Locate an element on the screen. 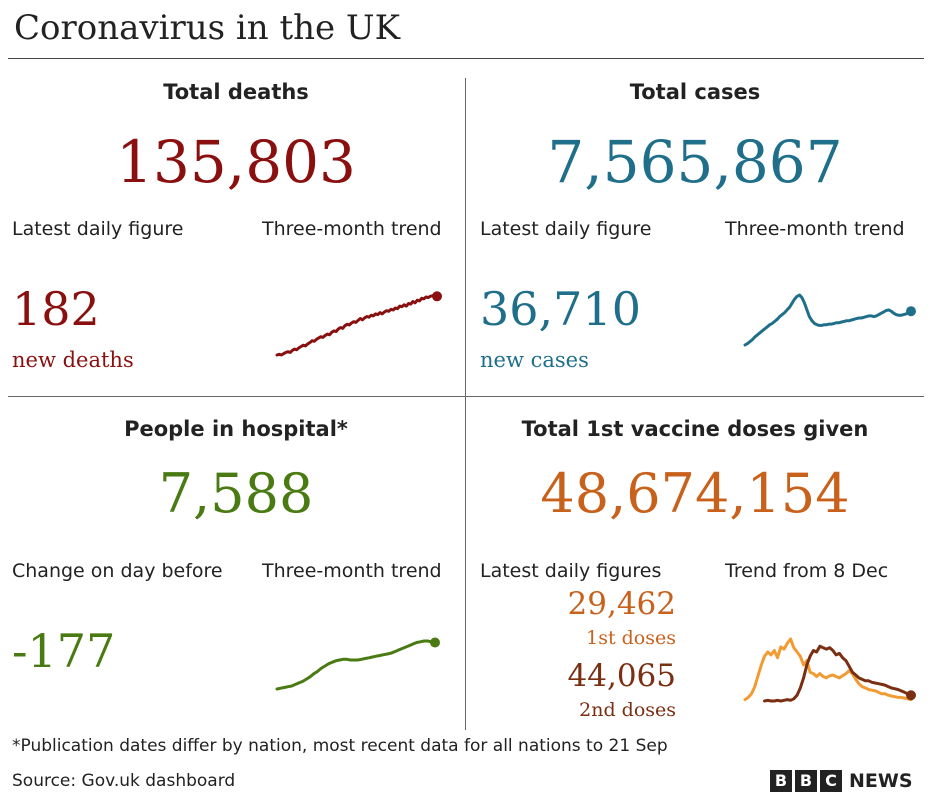 This screenshot has width=931, height=800. deaths-latest-label: Latest daily figure is located at coordinates (98, 229).